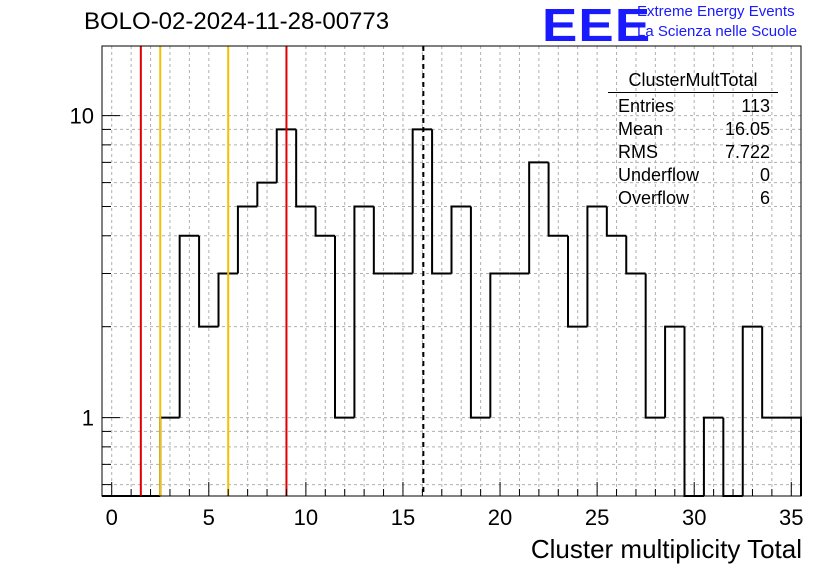 This screenshot has height=572, width=836. I want to click on x-tick-label: 30, so click(694, 517).